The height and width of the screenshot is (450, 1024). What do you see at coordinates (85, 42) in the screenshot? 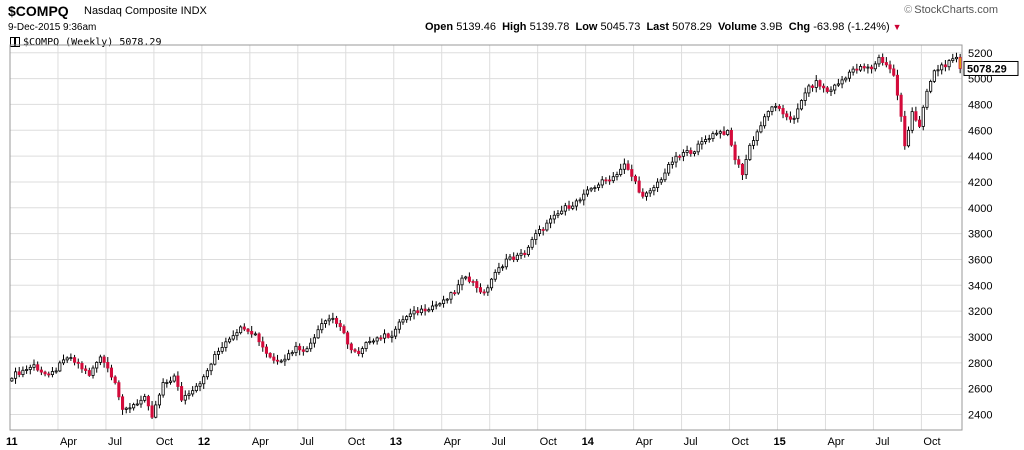
I see `series-legend: $COMPQ (Weekly) 5078.29` at bounding box center [85, 42].